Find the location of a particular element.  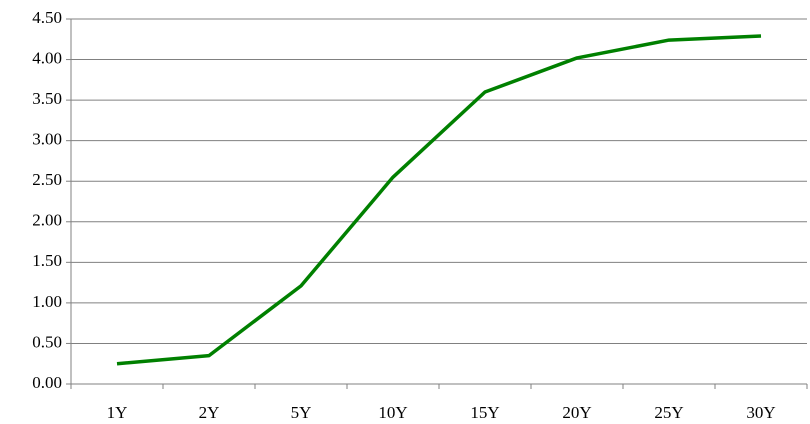

y-tick-label: 0.00 is located at coordinates (47, 382).